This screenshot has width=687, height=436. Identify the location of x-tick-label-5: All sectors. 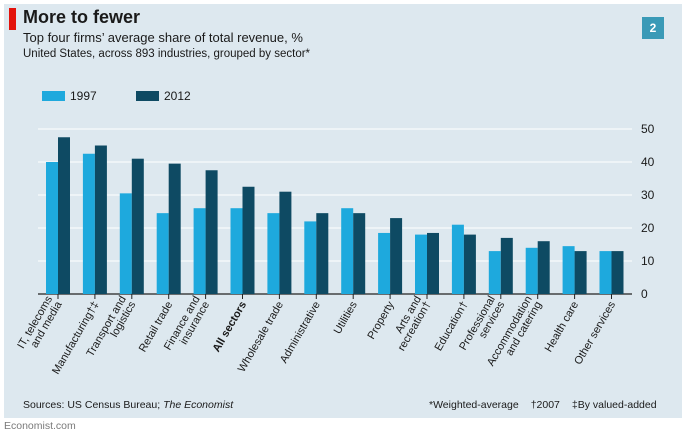
(230, 327).